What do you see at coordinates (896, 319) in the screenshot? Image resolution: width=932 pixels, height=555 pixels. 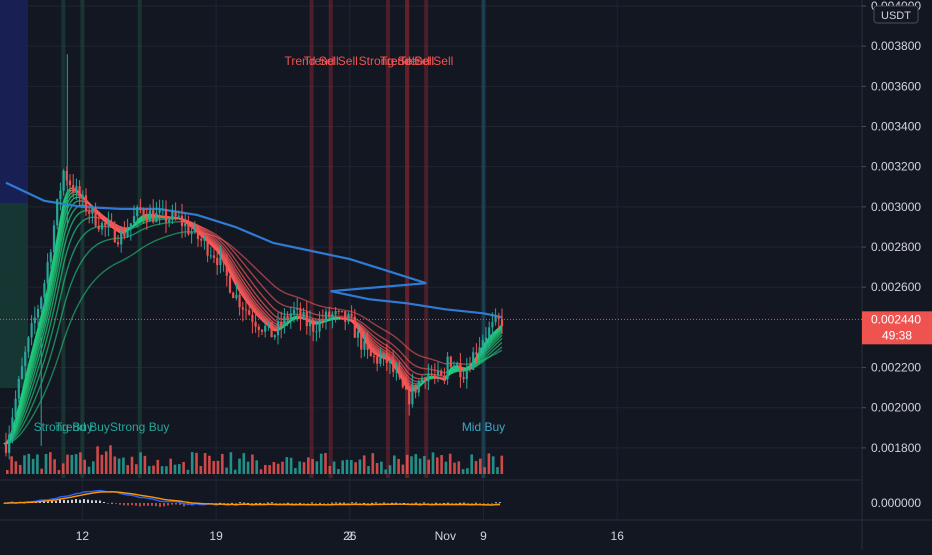 I see `last-price-value: 0.002440` at bounding box center [896, 319].